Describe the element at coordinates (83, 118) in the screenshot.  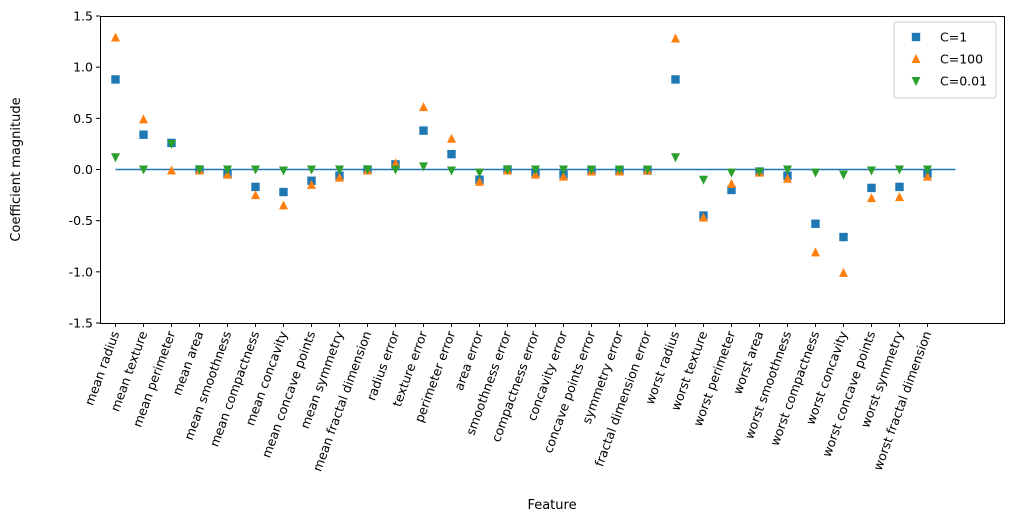
I see `y-tick-label: 0.5` at that location.